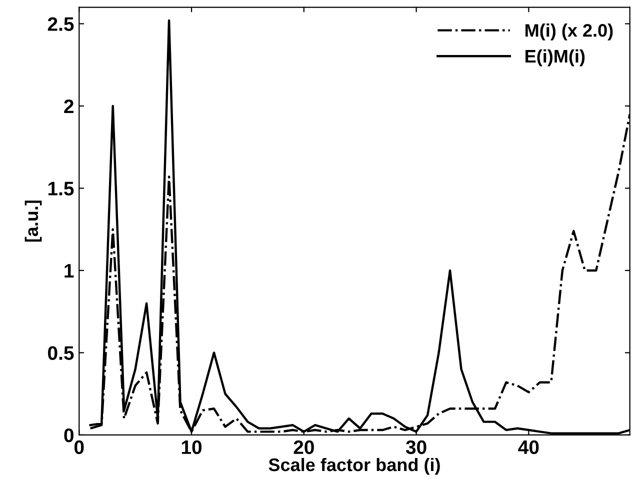 Image resolution: width=633 pixels, height=486 pixels. What do you see at coordinates (61, 353) in the screenshot?
I see `y-tick-label: 0.5` at bounding box center [61, 353].